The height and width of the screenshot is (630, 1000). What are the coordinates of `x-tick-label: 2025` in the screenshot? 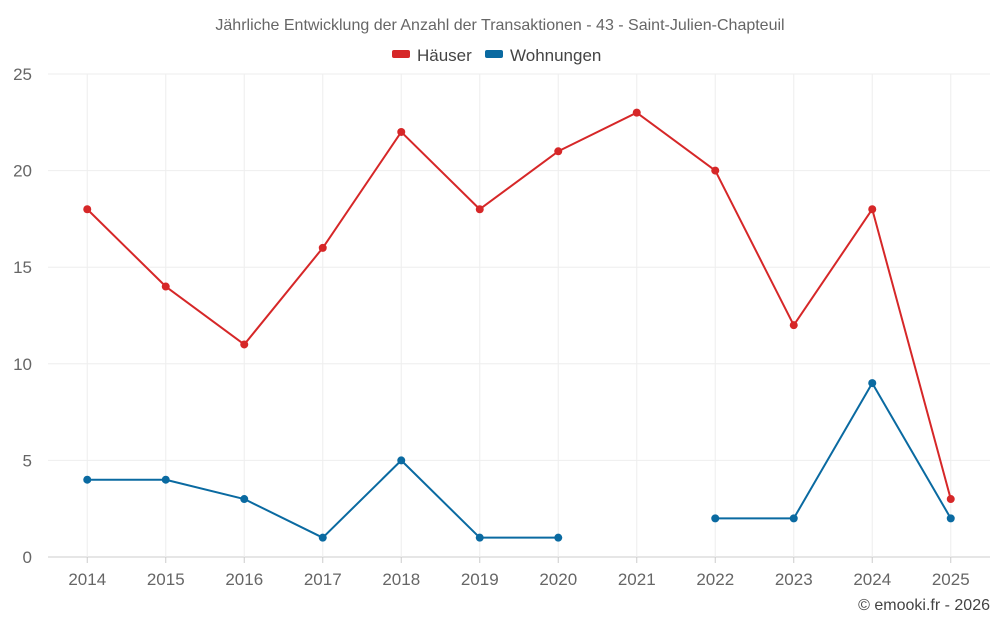 It's located at (951, 579).